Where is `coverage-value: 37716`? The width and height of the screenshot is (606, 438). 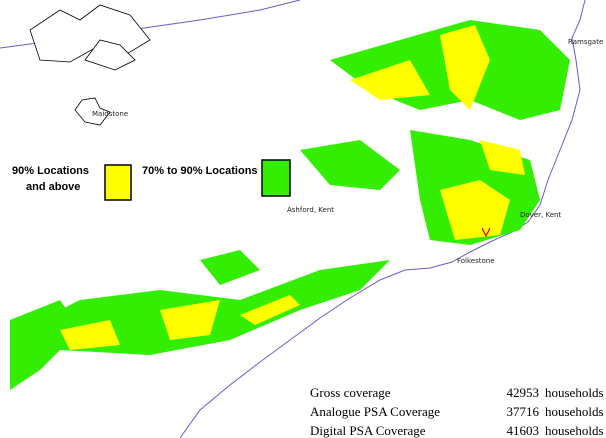 coverage-value: 37716 is located at coordinates (523, 411).